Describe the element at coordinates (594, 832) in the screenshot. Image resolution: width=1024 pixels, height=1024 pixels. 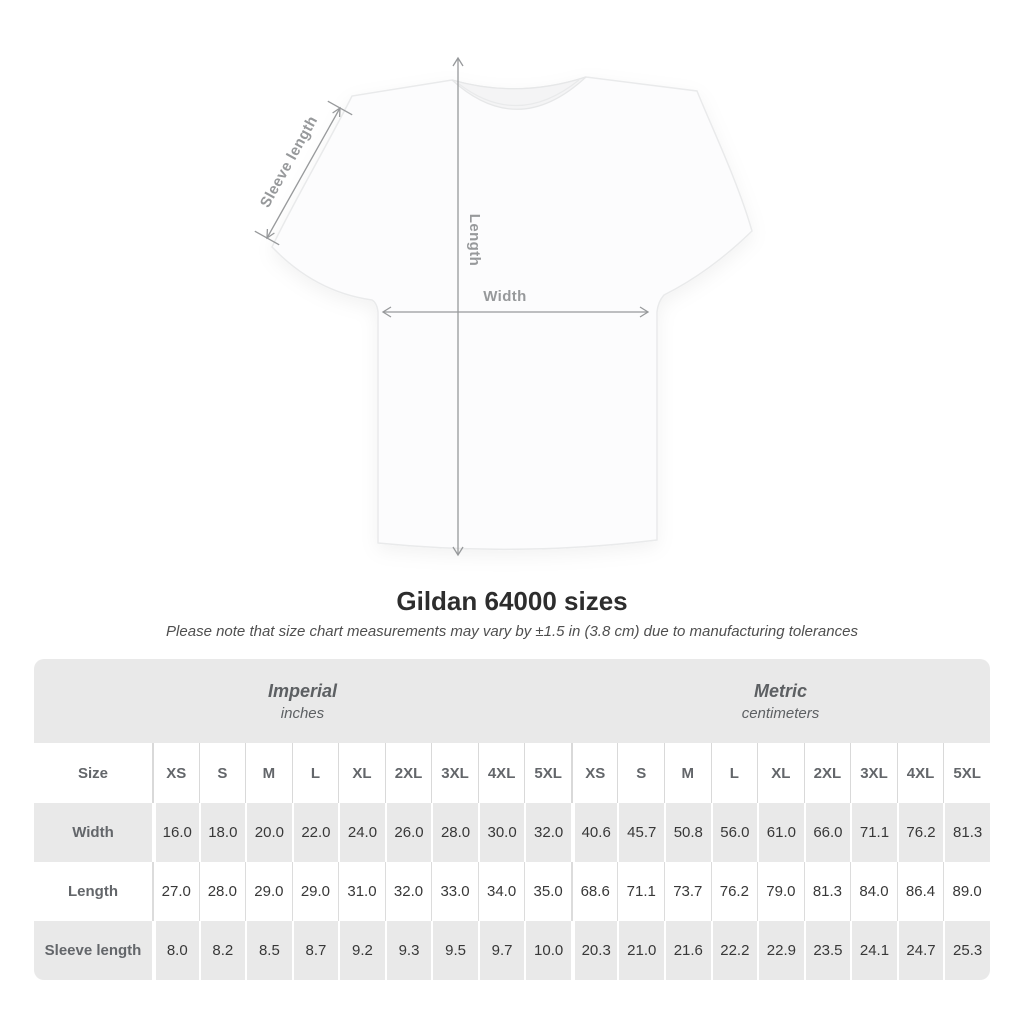
I see `table-cell: 40.6` at that location.